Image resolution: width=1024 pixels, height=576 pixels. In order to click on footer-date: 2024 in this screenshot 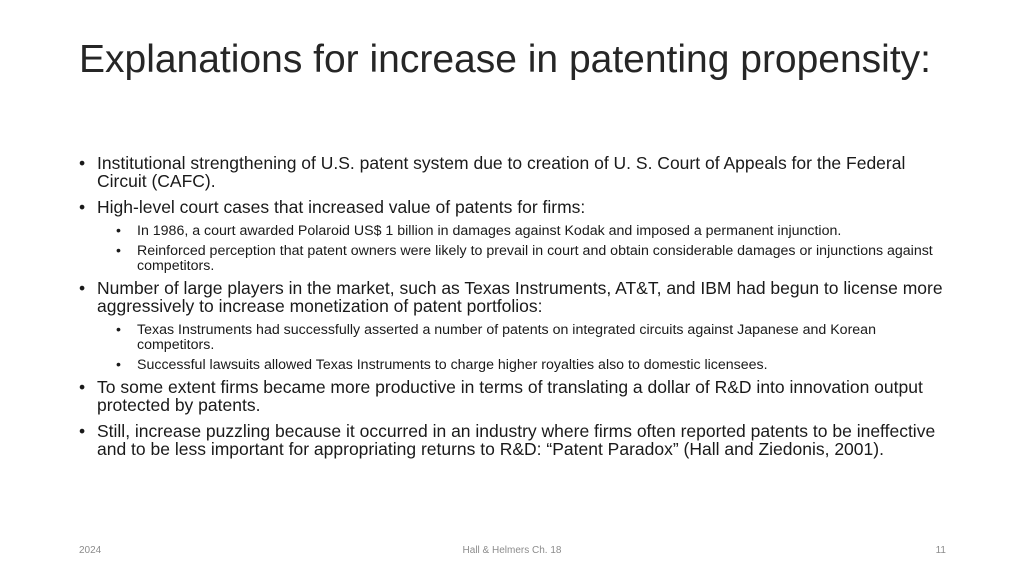, I will do `click(90, 550)`.